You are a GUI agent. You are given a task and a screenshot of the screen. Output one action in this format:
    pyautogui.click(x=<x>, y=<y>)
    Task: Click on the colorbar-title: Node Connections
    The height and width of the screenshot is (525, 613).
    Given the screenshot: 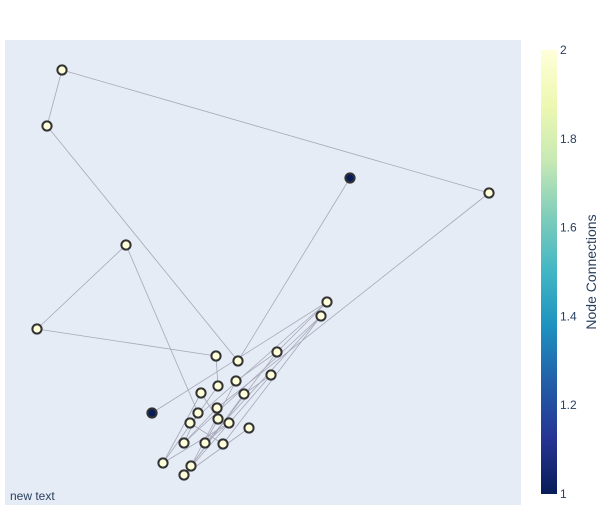 What is the action you would take?
    pyautogui.click(x=591, y=271)
    